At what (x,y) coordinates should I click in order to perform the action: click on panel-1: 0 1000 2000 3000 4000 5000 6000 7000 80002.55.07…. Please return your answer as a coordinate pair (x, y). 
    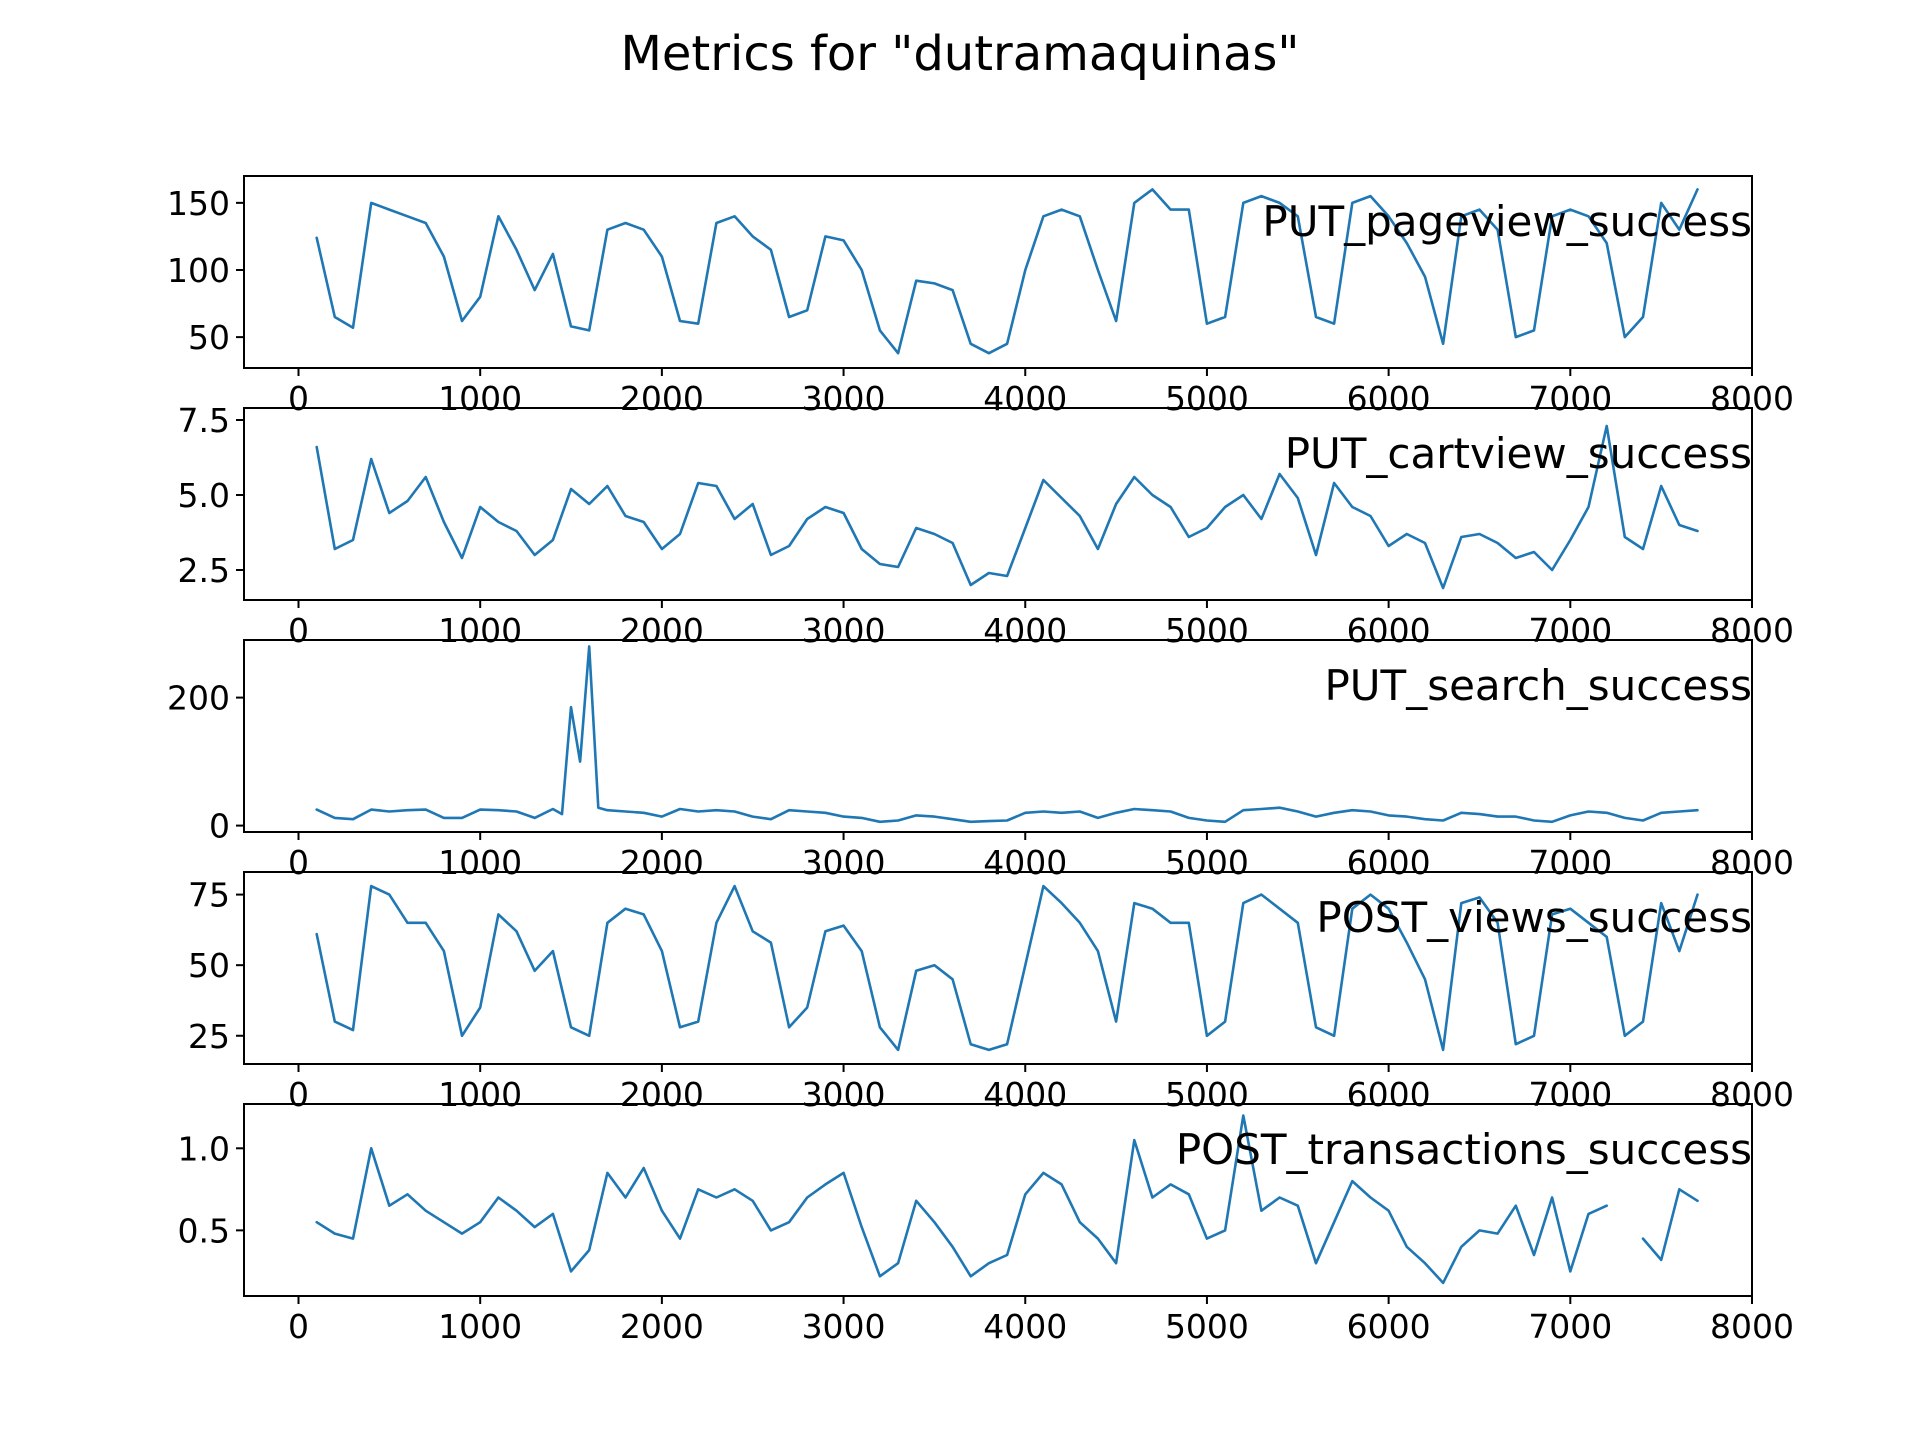
    Looking at the image, I should click on (986, 525).